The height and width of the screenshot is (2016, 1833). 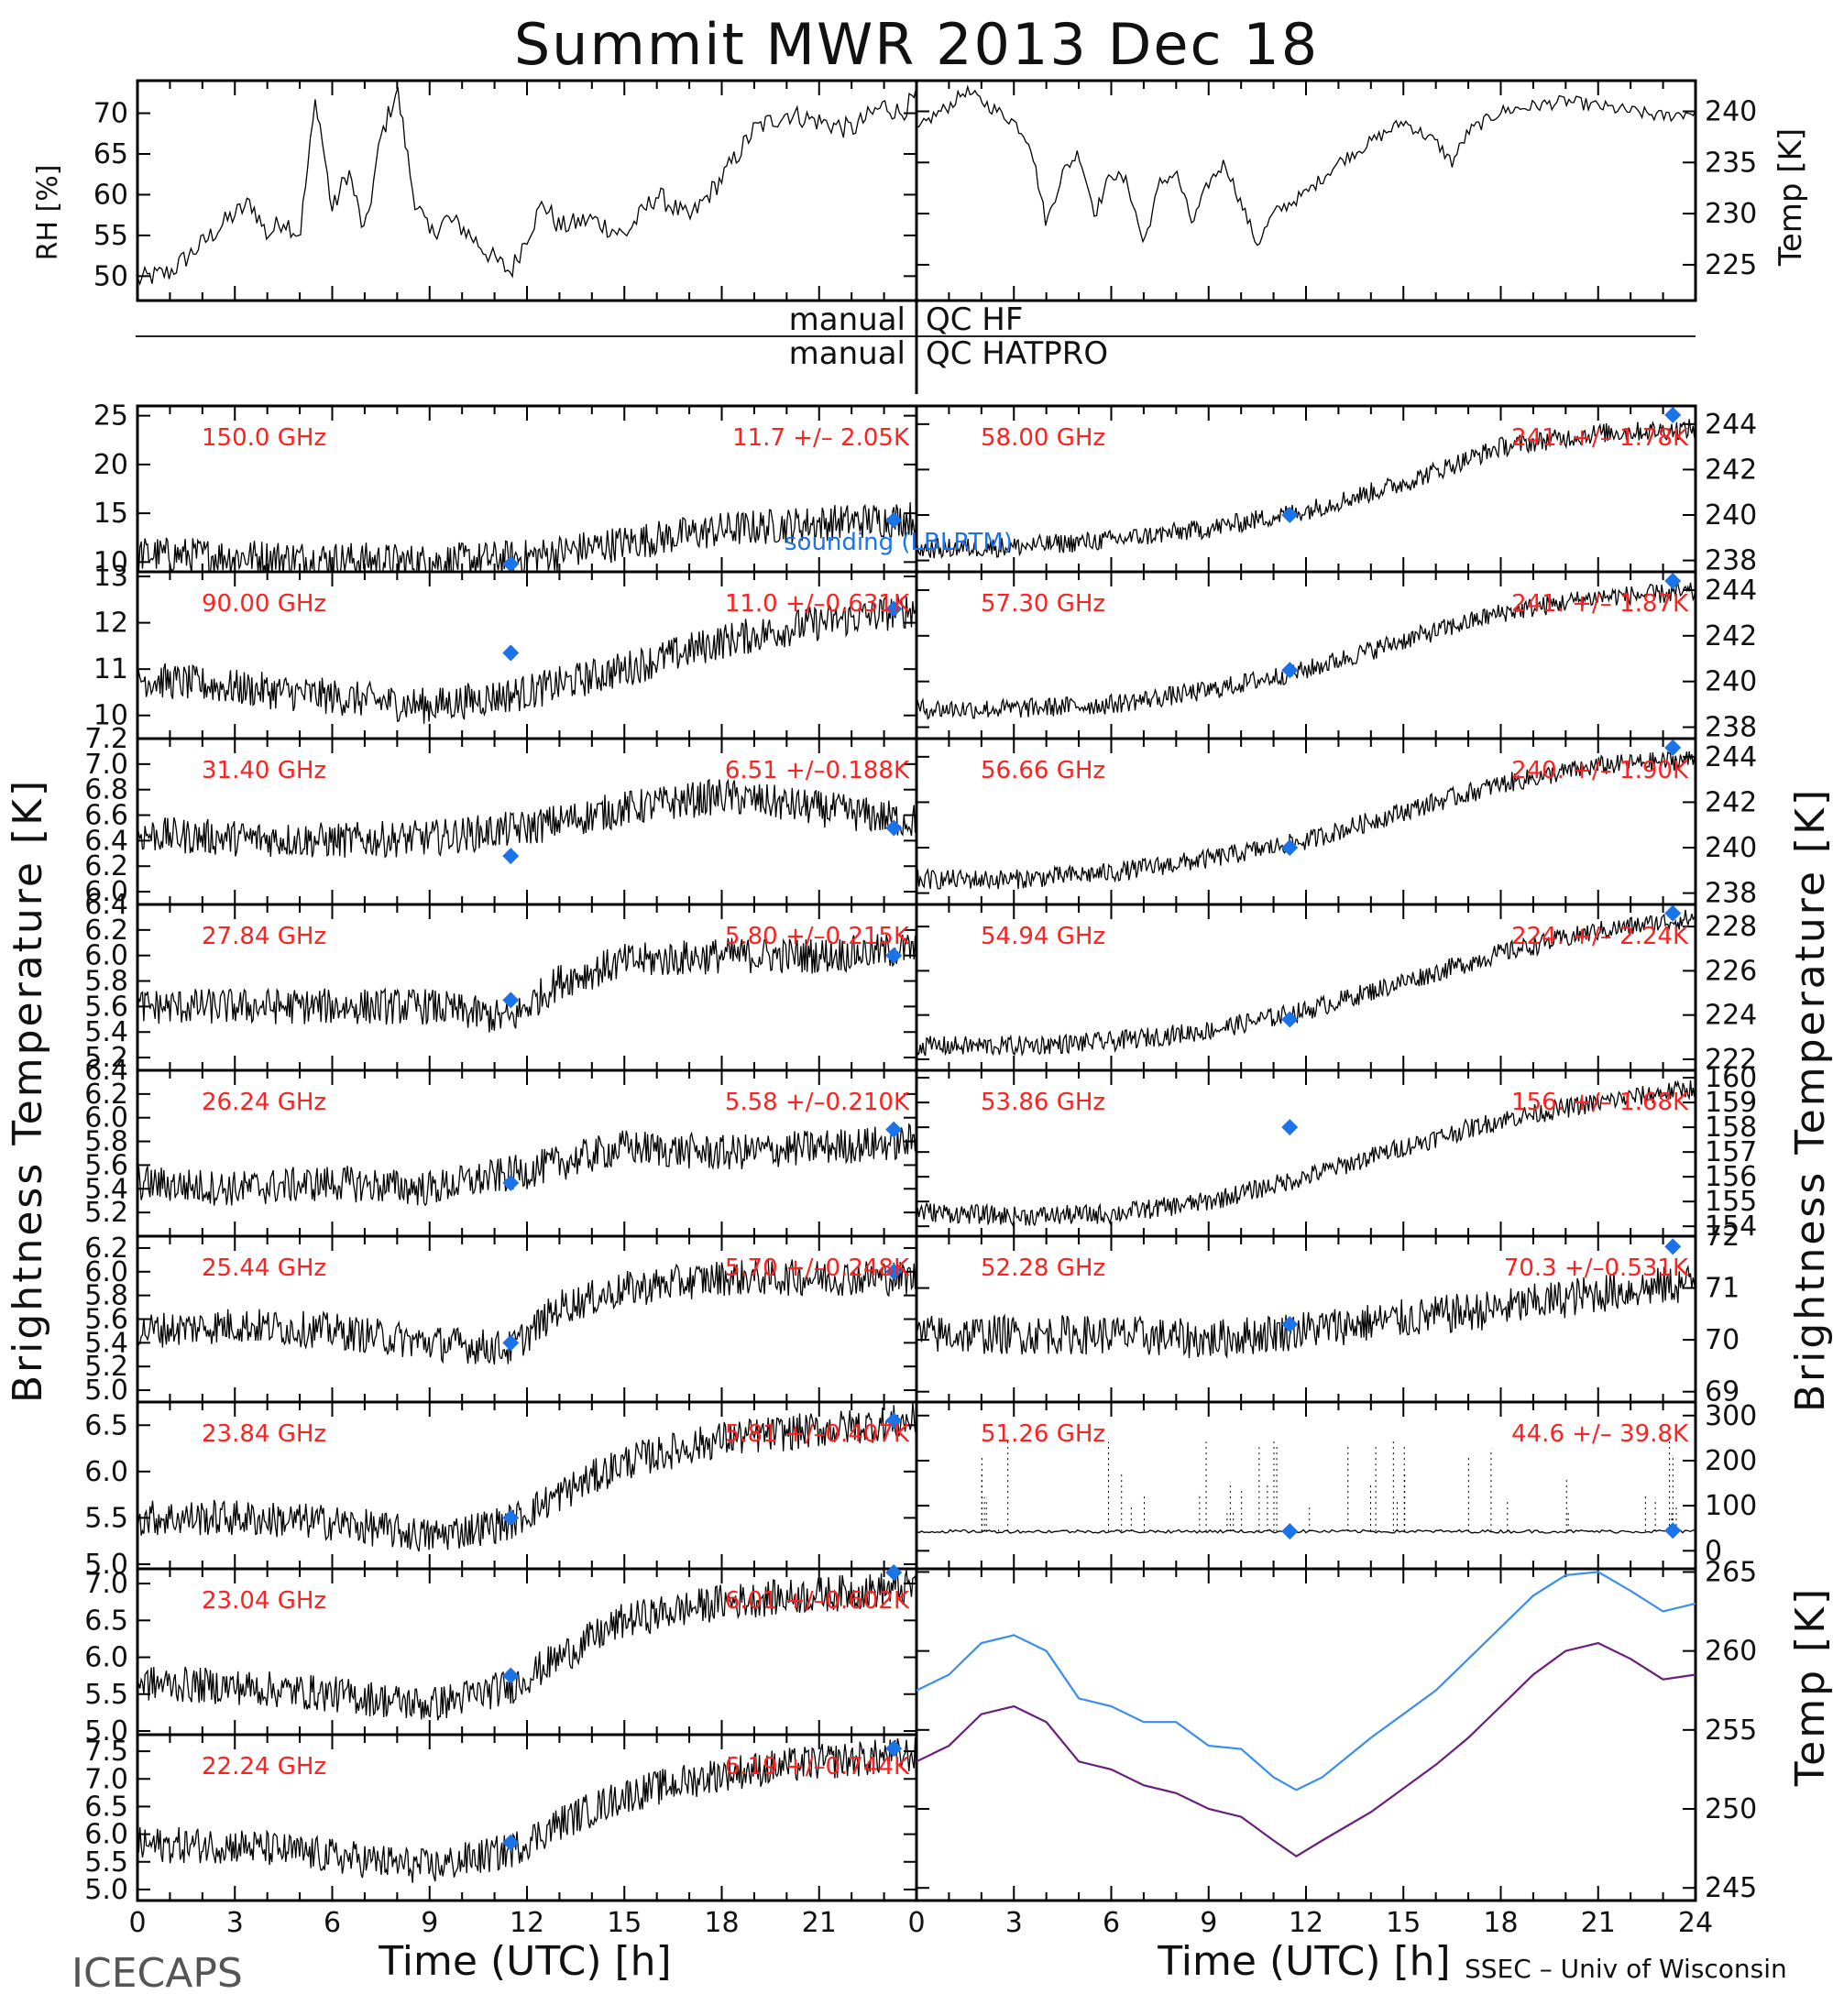 I want to click on y-tick-label: 265, so click(x=1731, y=1572).